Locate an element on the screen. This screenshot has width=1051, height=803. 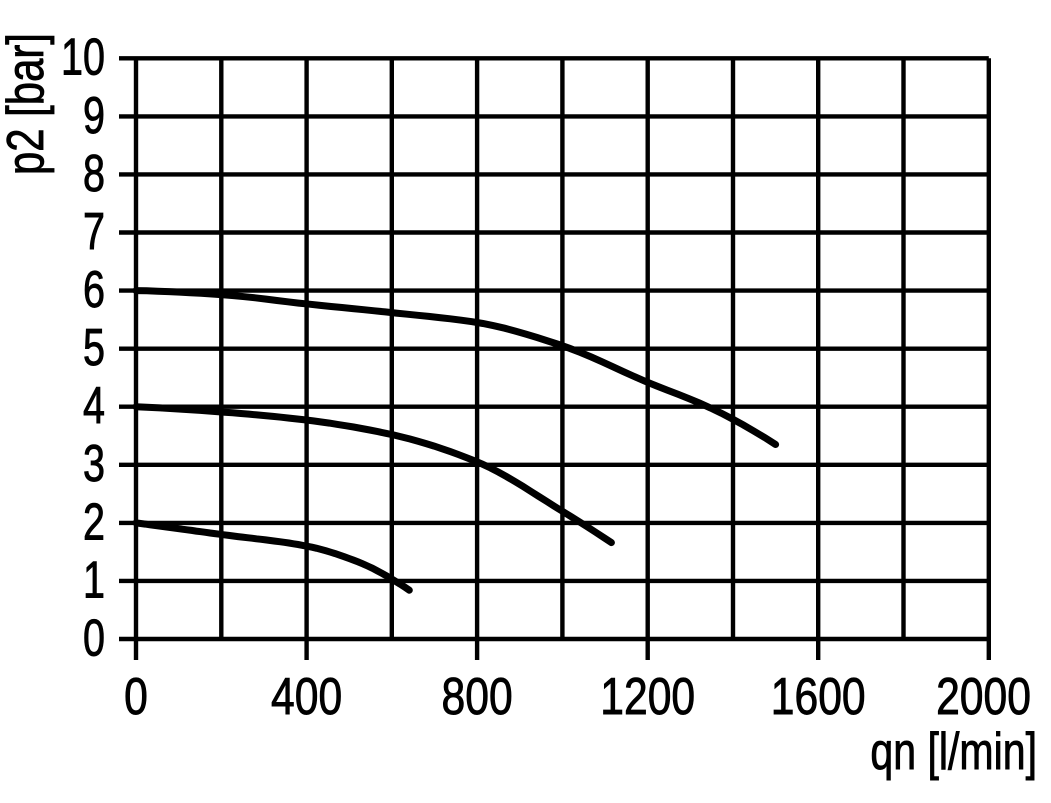
svg-text: 1600 is located at coordinates (818, 697).